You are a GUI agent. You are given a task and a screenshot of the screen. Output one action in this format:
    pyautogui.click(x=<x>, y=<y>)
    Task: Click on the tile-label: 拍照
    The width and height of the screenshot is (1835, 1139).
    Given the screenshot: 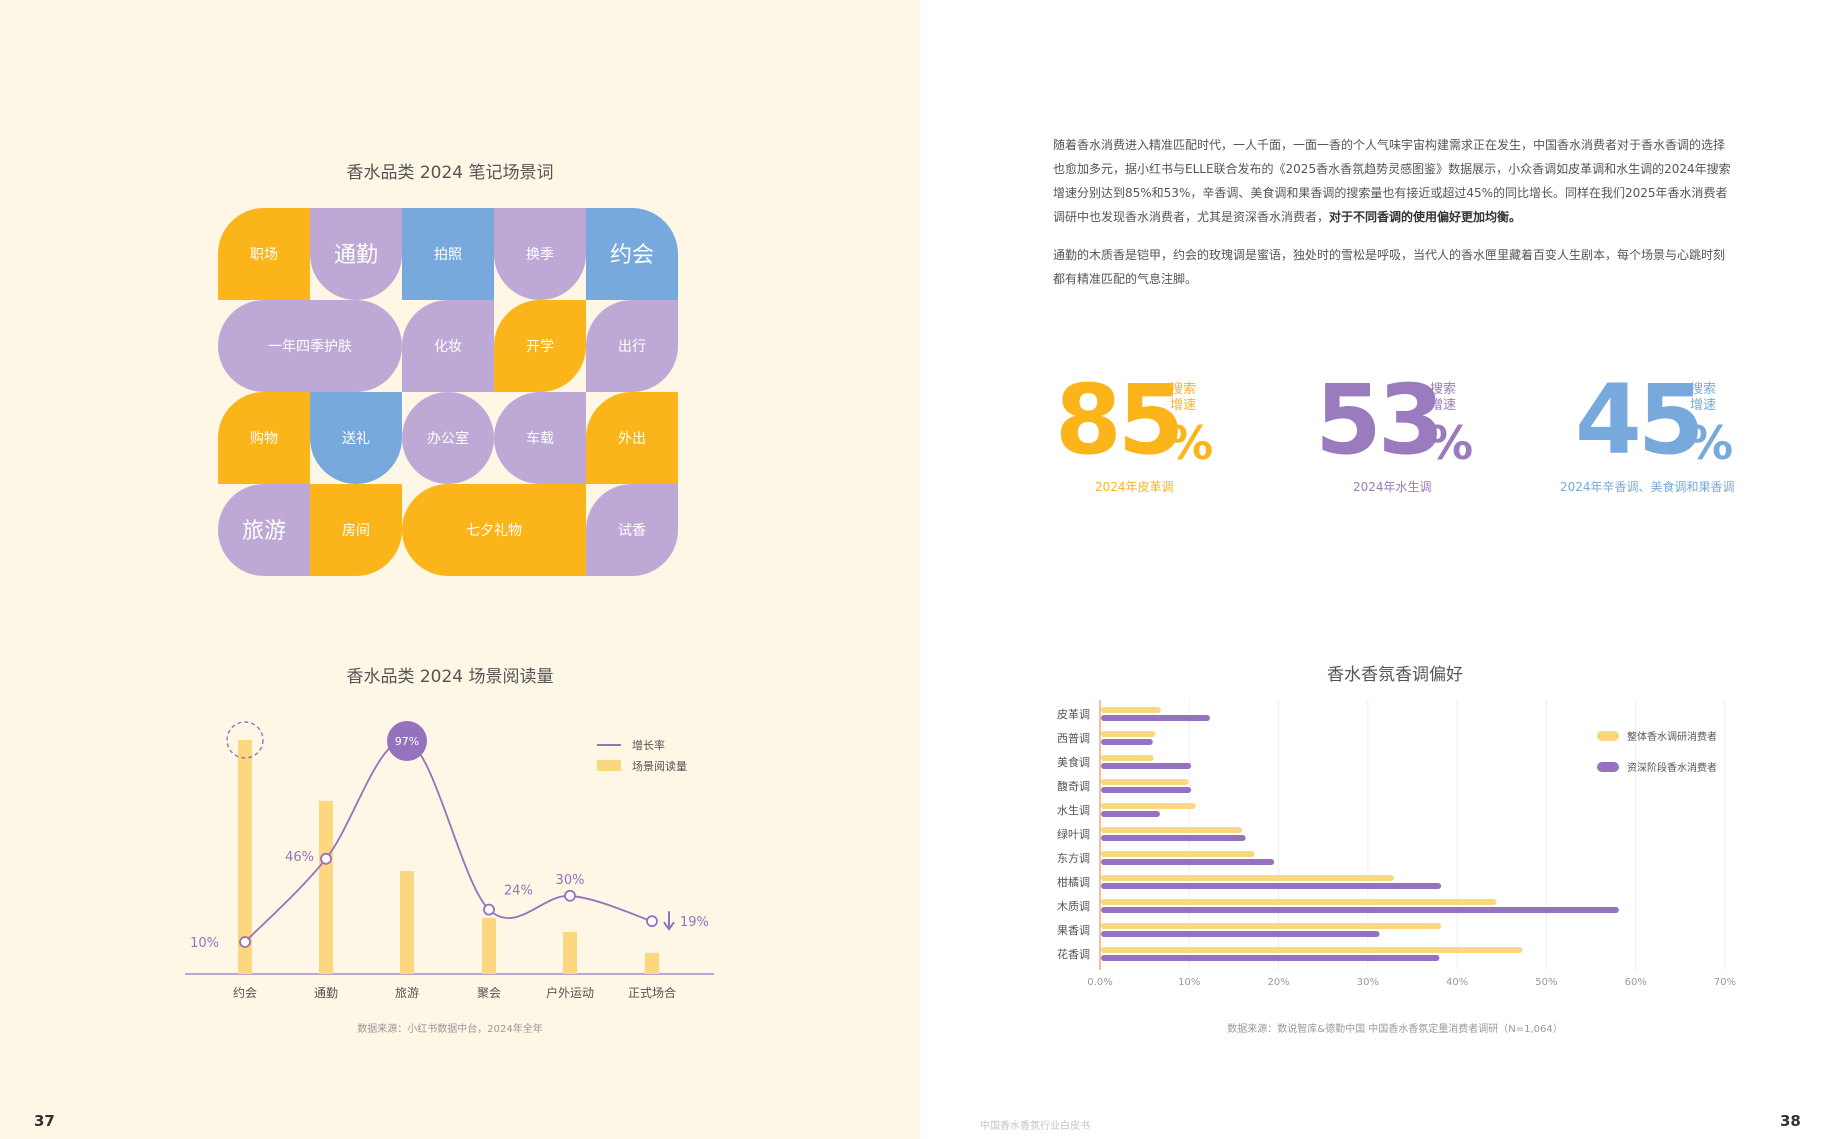 What is the action you would take?
    pyautogui.click(x=448, y=255)
    